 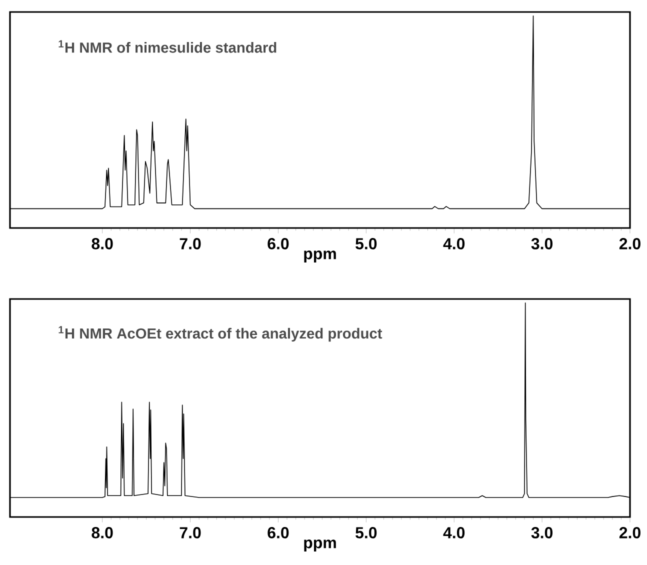 What do you see at coordinates (167, 46) in the screenshot?
I see `text: $^{1}$H NMR of nimesulide standard` at bounding box center [167, 46].